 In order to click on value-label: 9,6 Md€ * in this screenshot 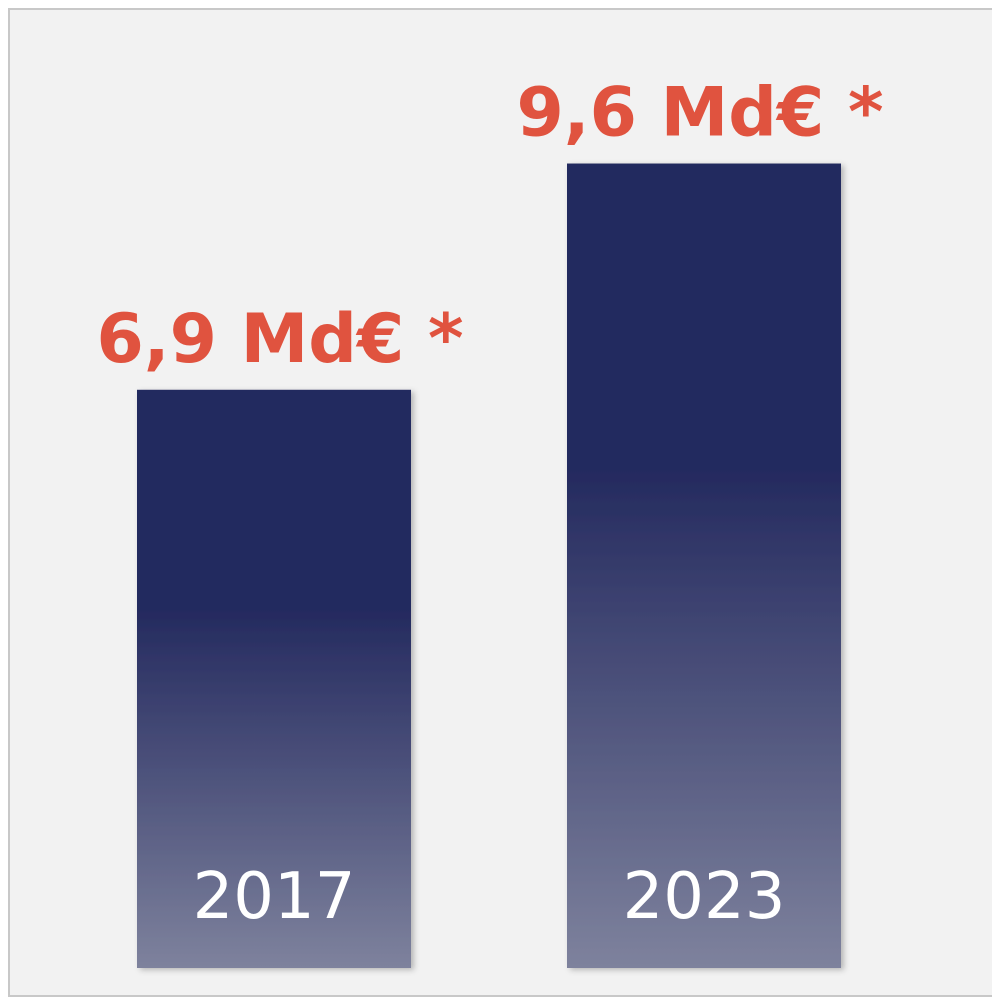, I will do `click(699, 113)`.